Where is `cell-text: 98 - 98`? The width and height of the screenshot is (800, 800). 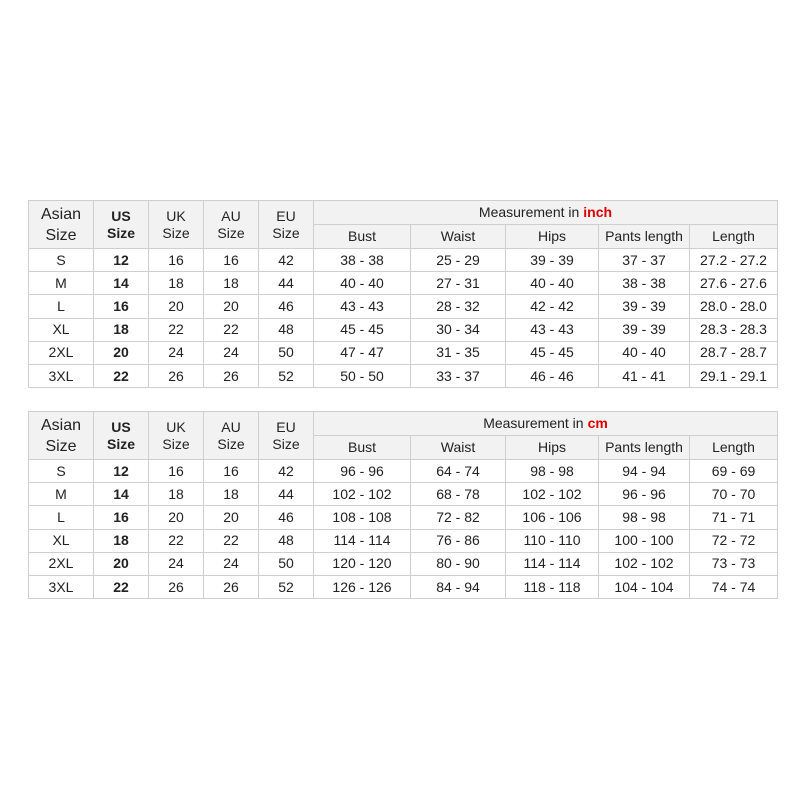 cell-text: 98 - 98 is located at coordinates (552, 470).